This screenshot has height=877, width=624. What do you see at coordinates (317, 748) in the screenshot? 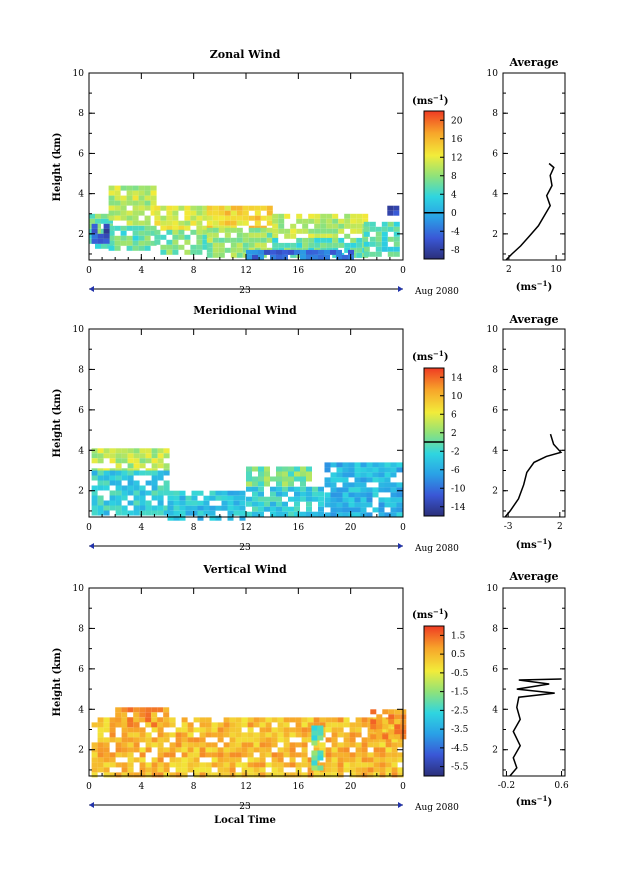
I see `vertical-field-band` at bounding box center [317, 748].